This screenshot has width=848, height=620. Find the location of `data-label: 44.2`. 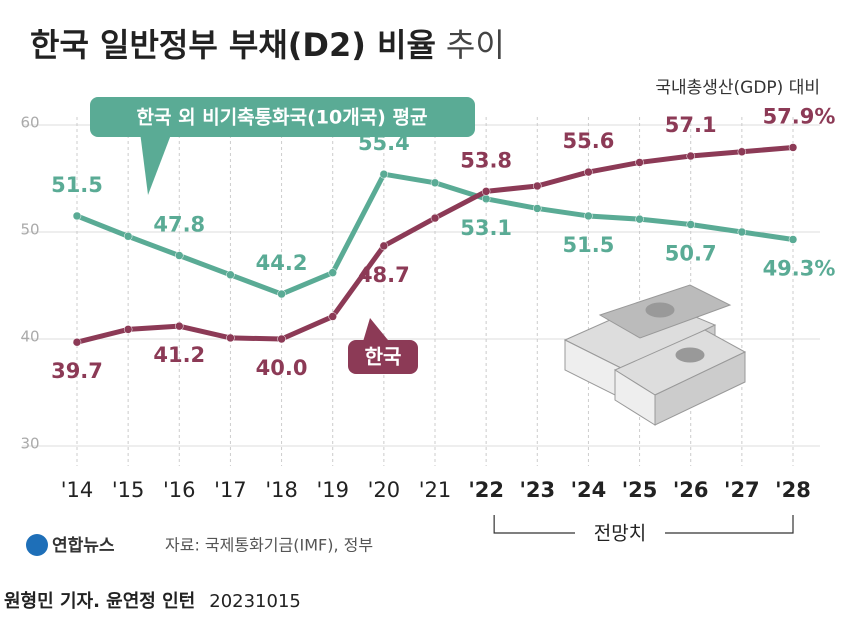

data-label: 44.2 is located at coordinates (282, 263).